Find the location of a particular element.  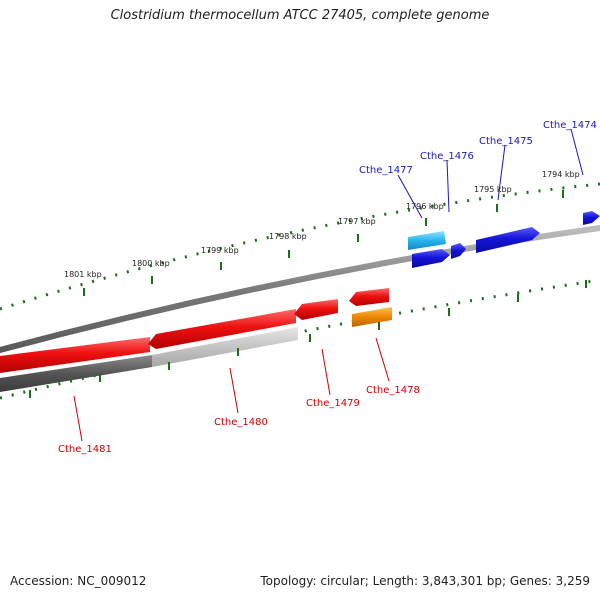

gene-label-cthe-1474: Cthe_1474 is located at coordinates (570, 125).